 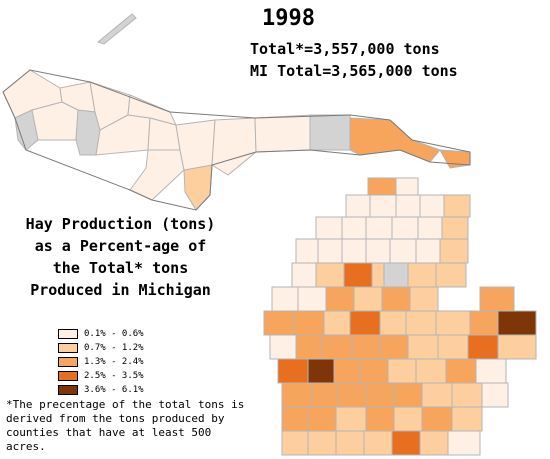 What do you see at coordinates (288, 18) in the screenshot?
I see `map-year: 1998` at bounding box center [288, 18].